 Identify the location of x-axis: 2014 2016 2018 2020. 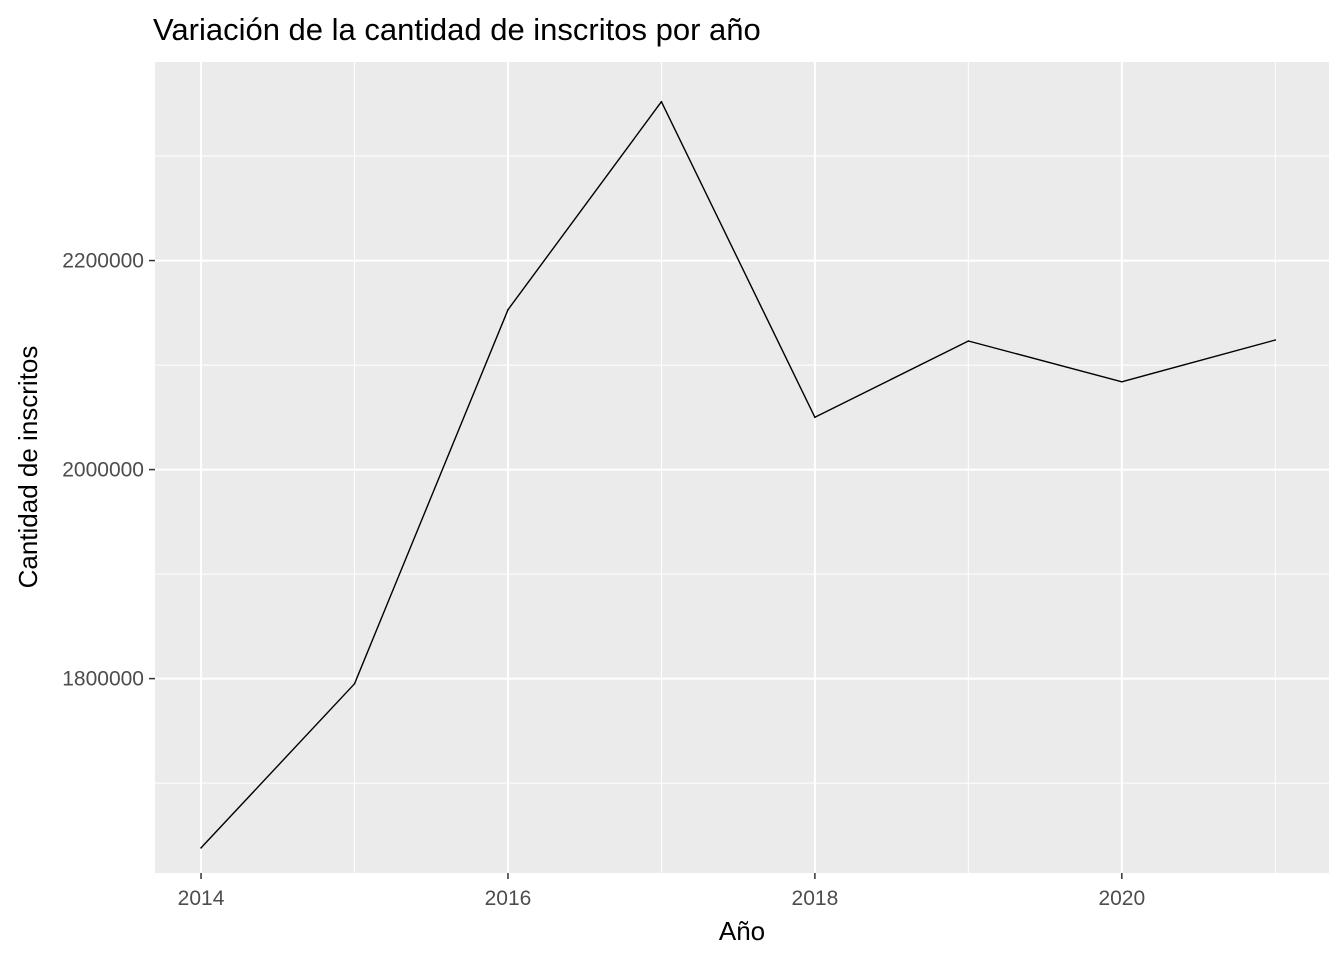
(661, 891).